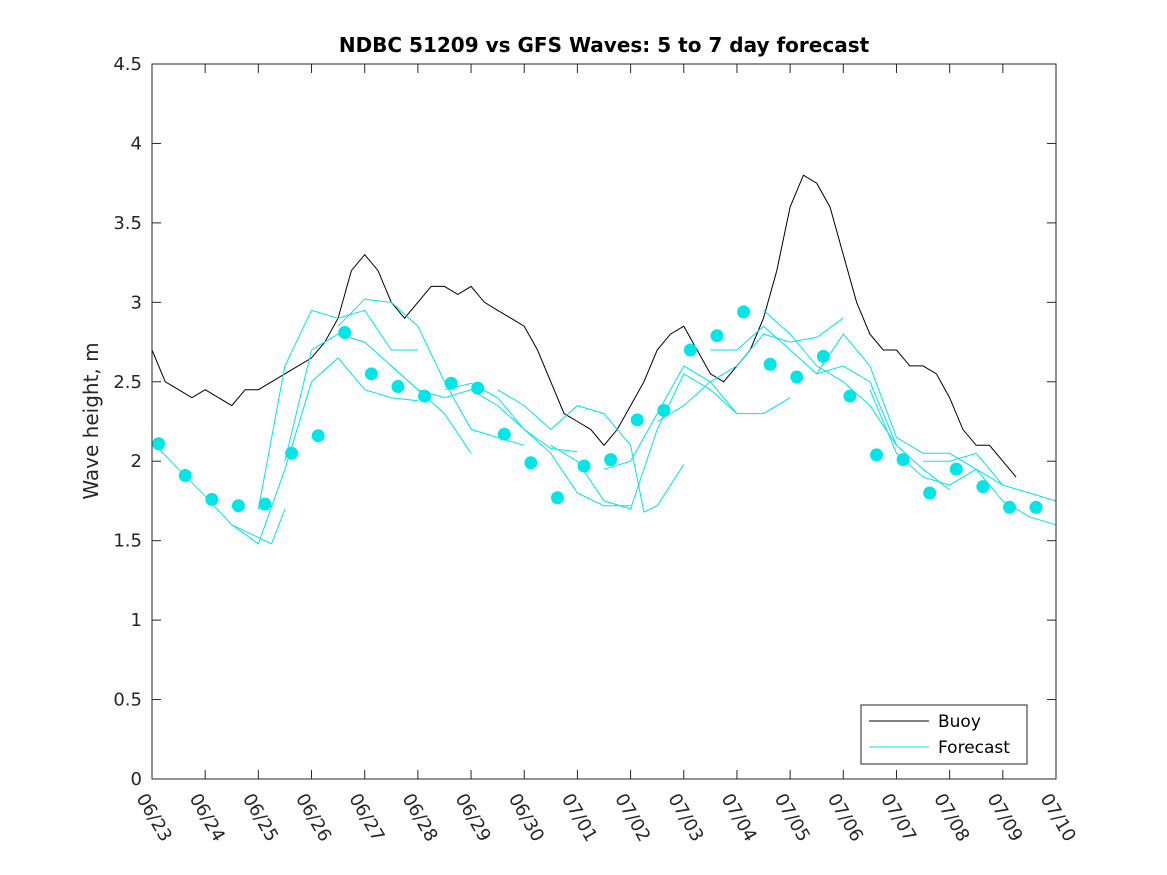  I want to click on y-tick-label: 1.5, so click(127, 541).